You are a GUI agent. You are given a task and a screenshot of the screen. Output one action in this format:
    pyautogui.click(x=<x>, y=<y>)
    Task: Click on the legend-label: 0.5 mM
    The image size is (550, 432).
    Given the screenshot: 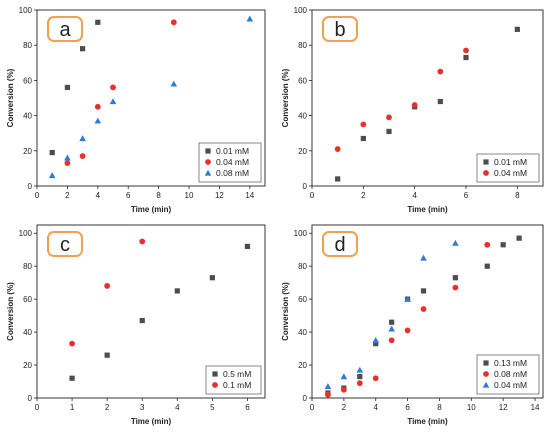 What is the action you would take?
    pyautogui.click(x=237, y=374)
    